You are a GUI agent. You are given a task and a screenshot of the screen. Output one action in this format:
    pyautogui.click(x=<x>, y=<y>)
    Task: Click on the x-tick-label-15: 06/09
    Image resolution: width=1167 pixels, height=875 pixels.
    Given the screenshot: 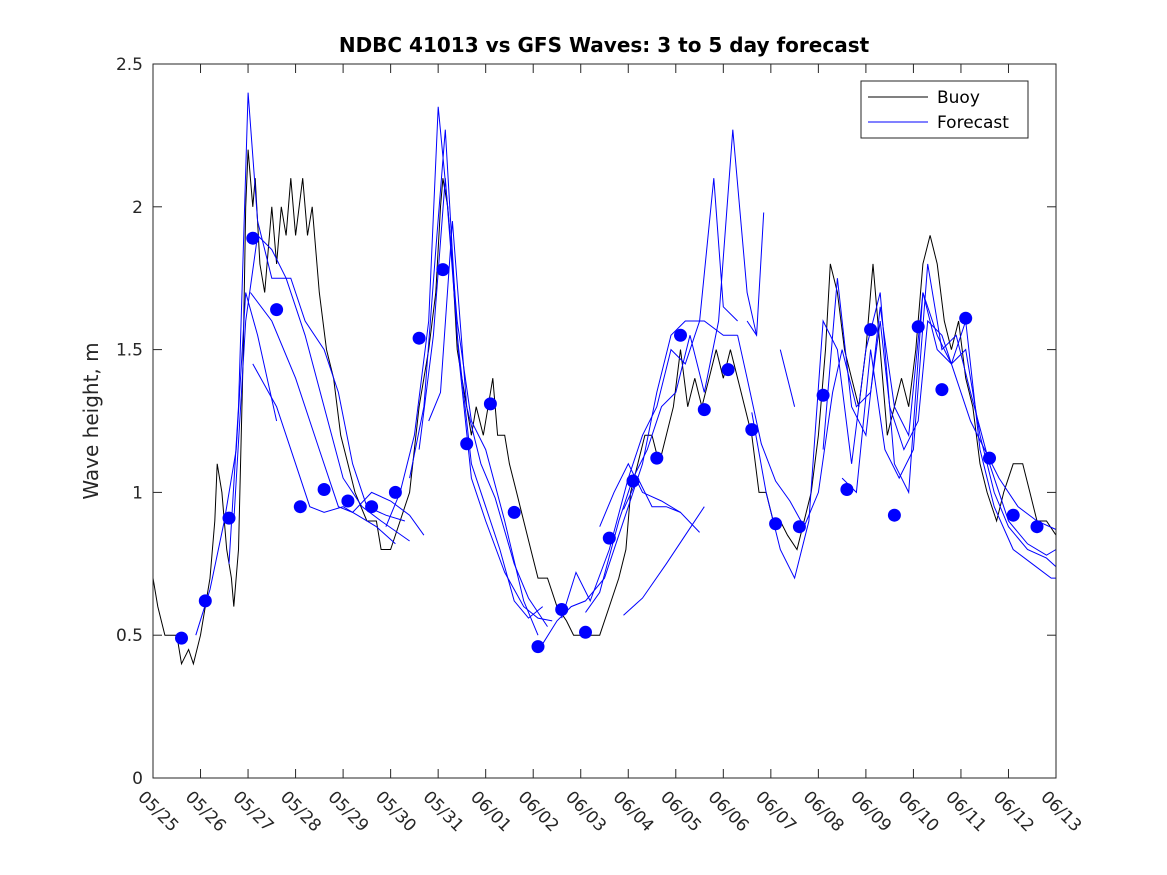 What is the action you would take?
    pyautogui.click(x=870, y=811)
    